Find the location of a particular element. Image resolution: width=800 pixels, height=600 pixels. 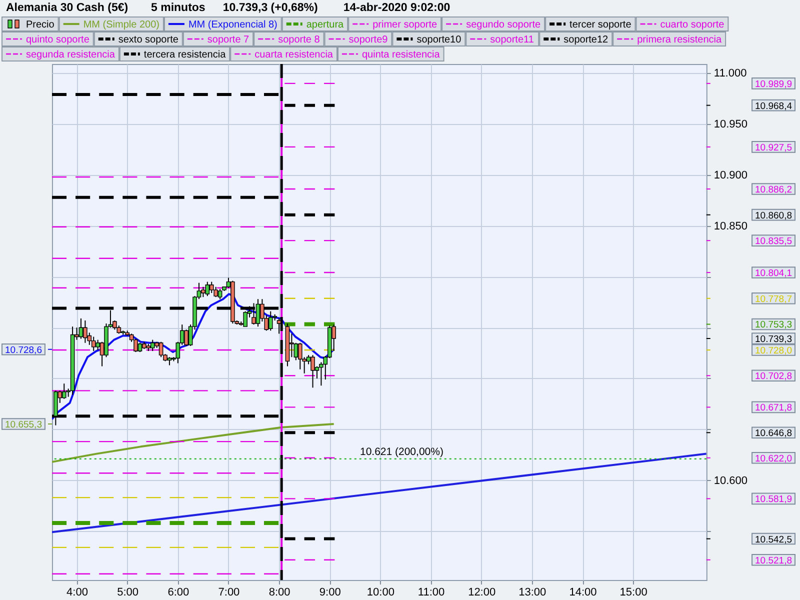

ref-line-label: 10.621 (200,00%) is located at coordinates (402, 452).